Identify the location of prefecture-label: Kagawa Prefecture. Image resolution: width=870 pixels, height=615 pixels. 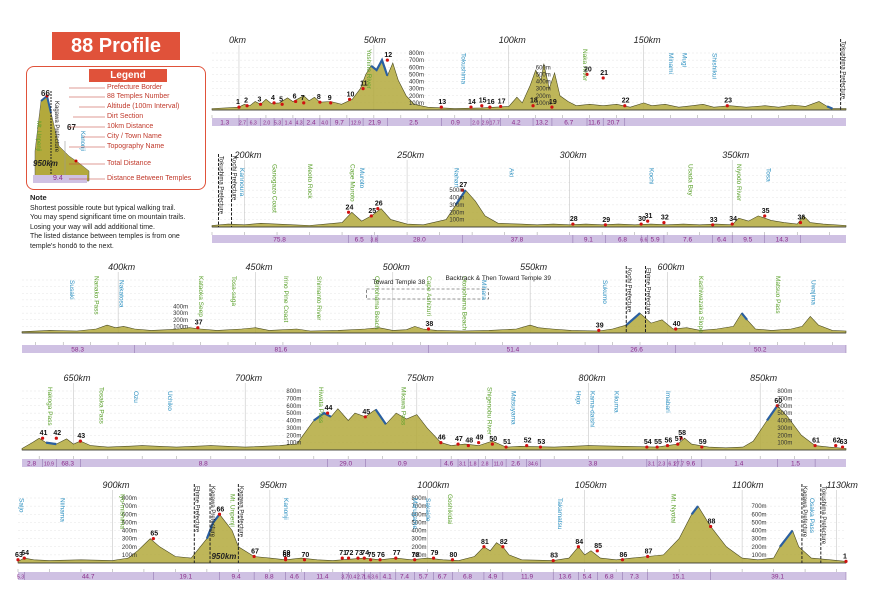
(212, 512).